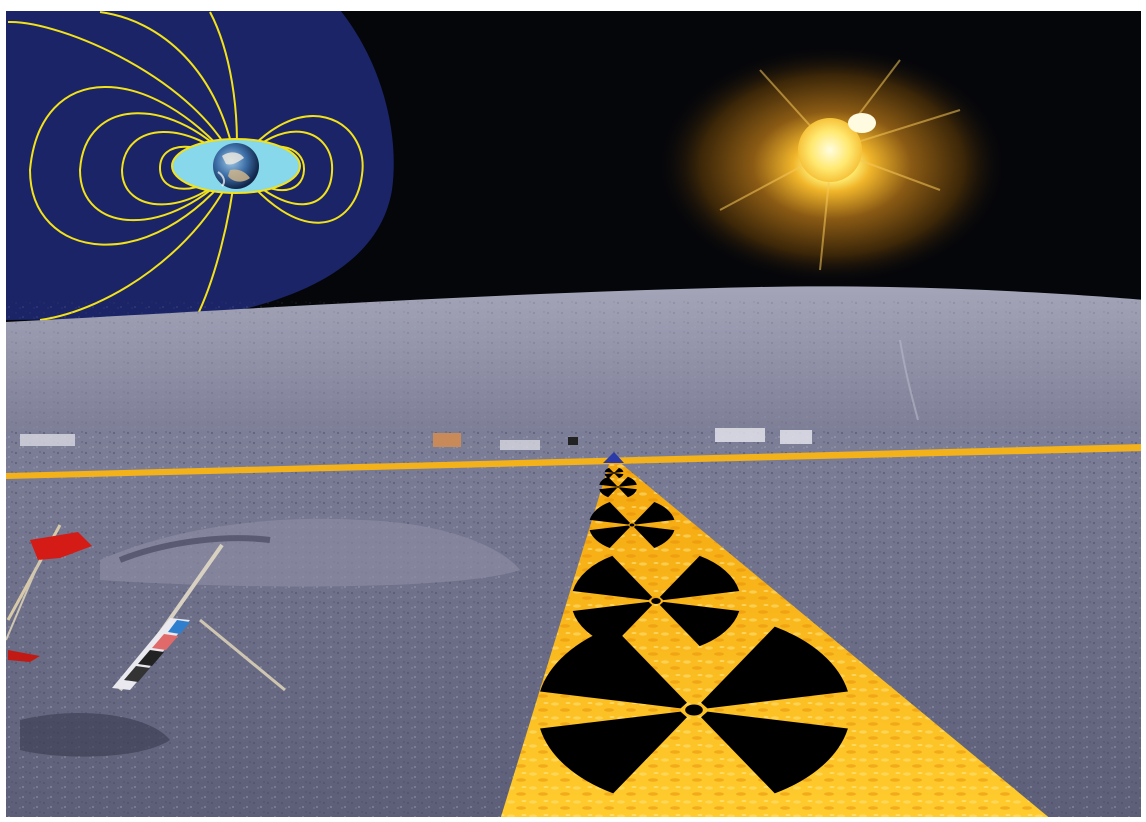 This screenshot has height=822, width=1146. I want to click on radiation-trefoils, so click(694, 630).